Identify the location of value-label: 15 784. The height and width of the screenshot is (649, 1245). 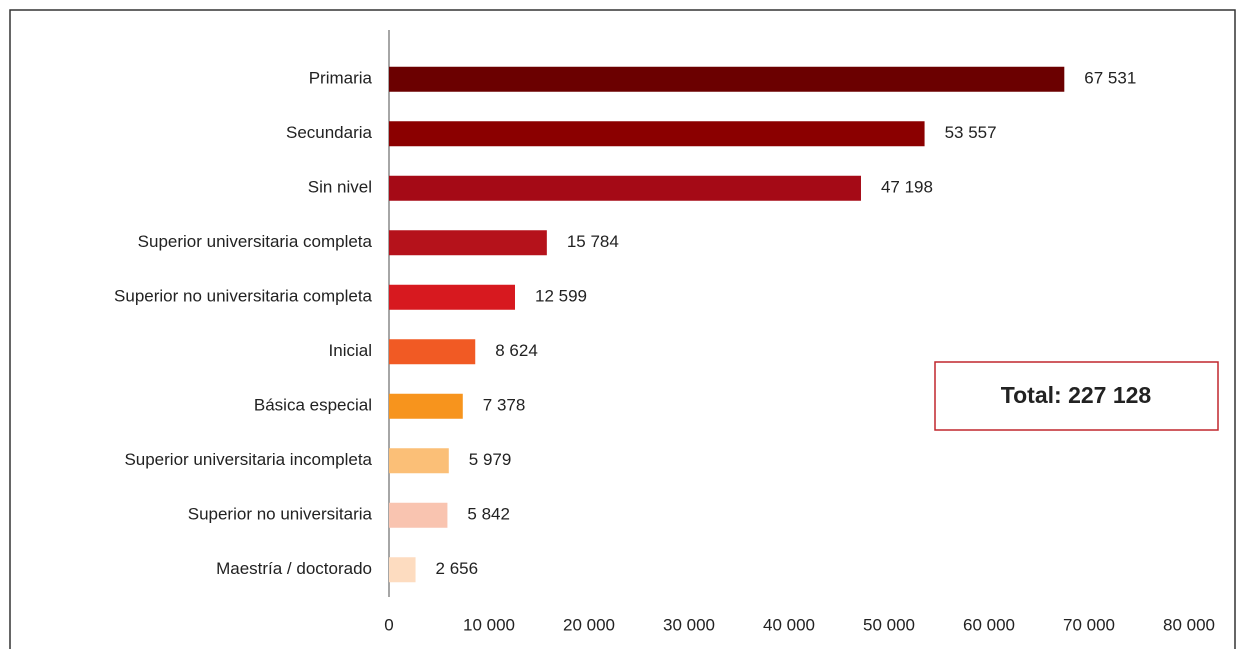
(593, 241).